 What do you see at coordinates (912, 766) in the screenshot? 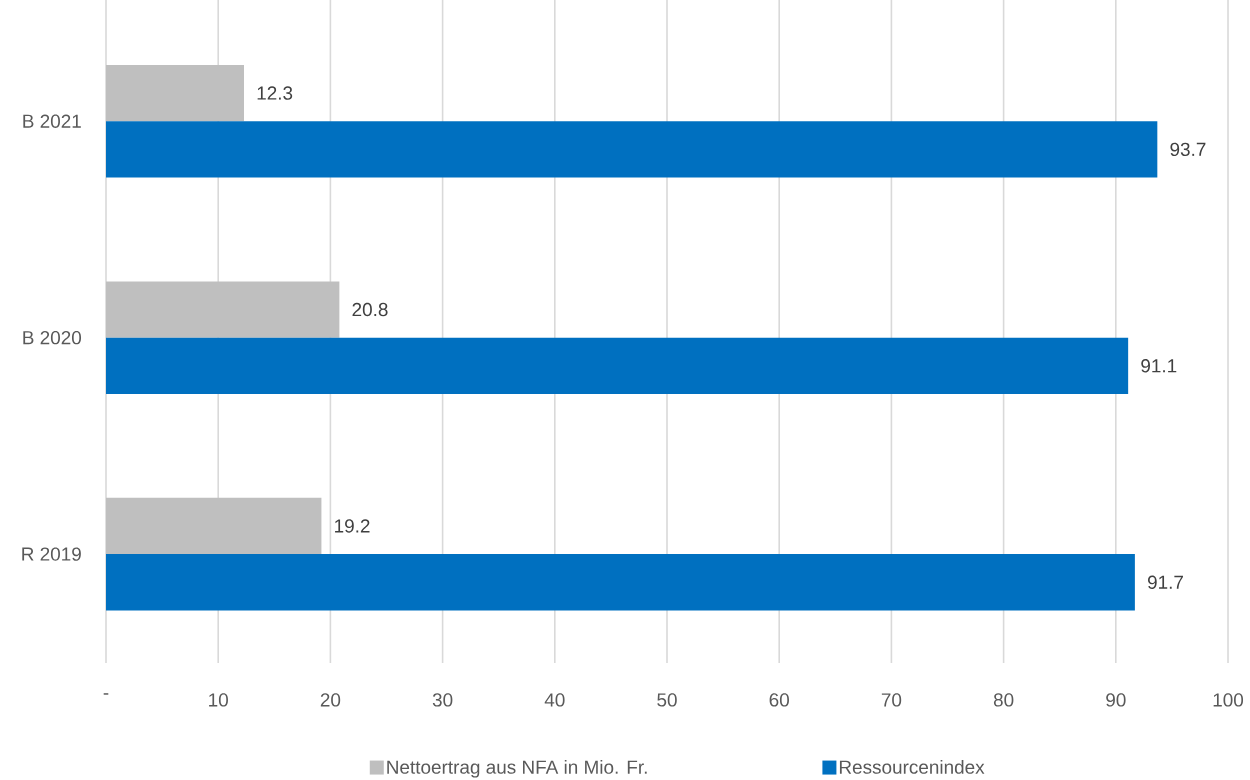
I see `legend-label: Ressourcenindex` at bounding box center [912, 766].